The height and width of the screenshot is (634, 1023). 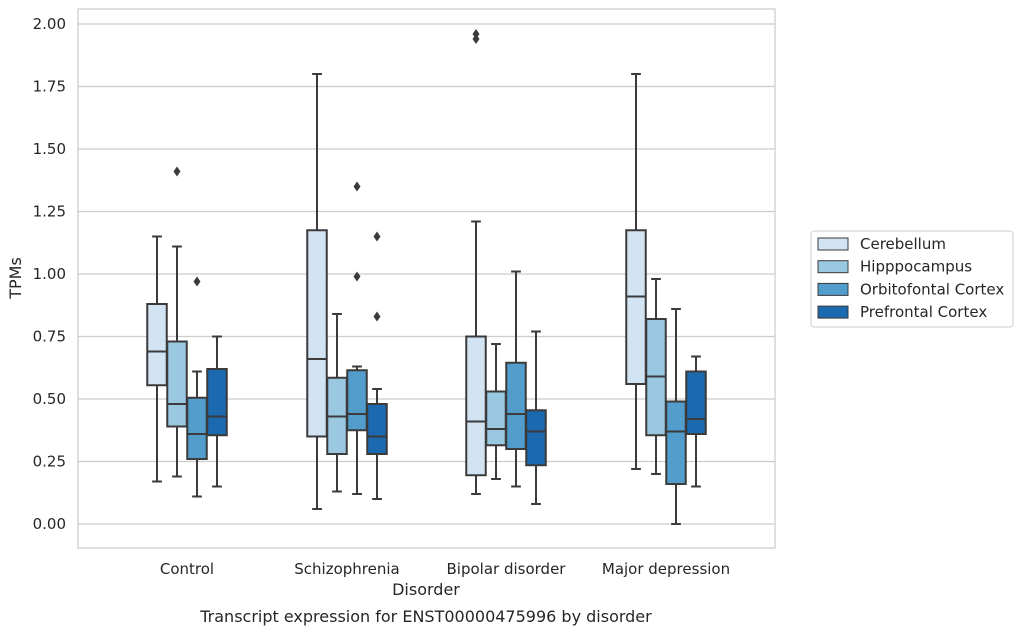 I want to click on y-tick-label: 0.50, so click(x=49, y=399).